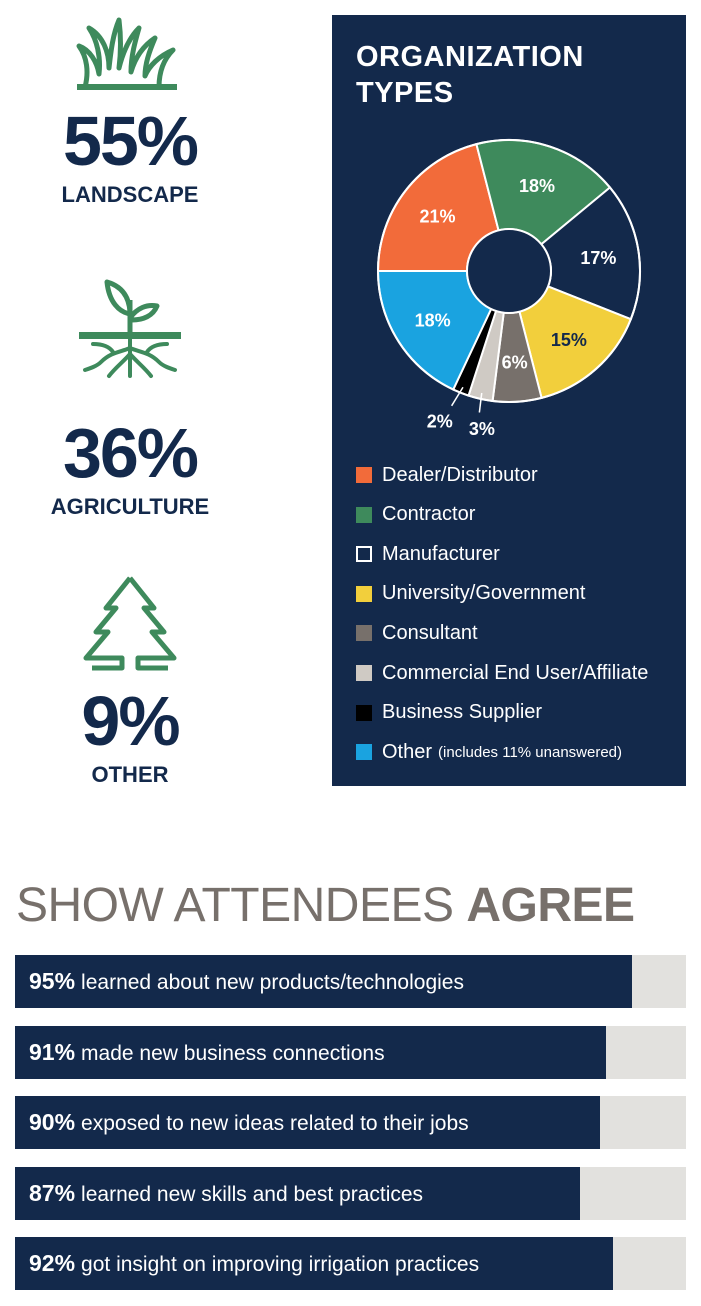 The height and width of the screenshot is (1306, 701). I want to click on legend-label: Other, so click(407, 751).